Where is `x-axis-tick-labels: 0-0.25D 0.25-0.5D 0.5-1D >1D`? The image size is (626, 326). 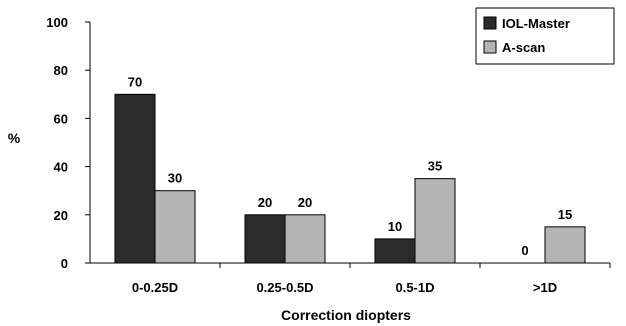 x-axis-tick-labels: 0-0.25D 0.25-0.5D 0.5-1D >1D is located at coordinates (371, 279).